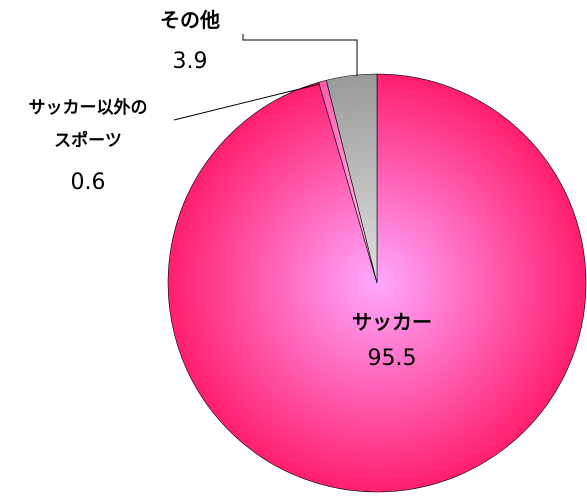 The width and height of the screenshot is (587, 498). I want to click on leader-line-other, so click(300, 55).